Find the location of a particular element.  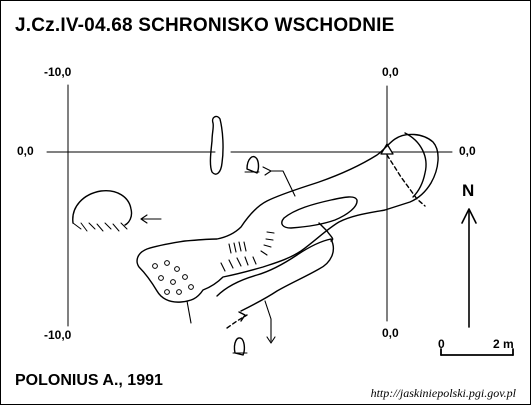

entrance-arc is located at coordinates (415, 165).